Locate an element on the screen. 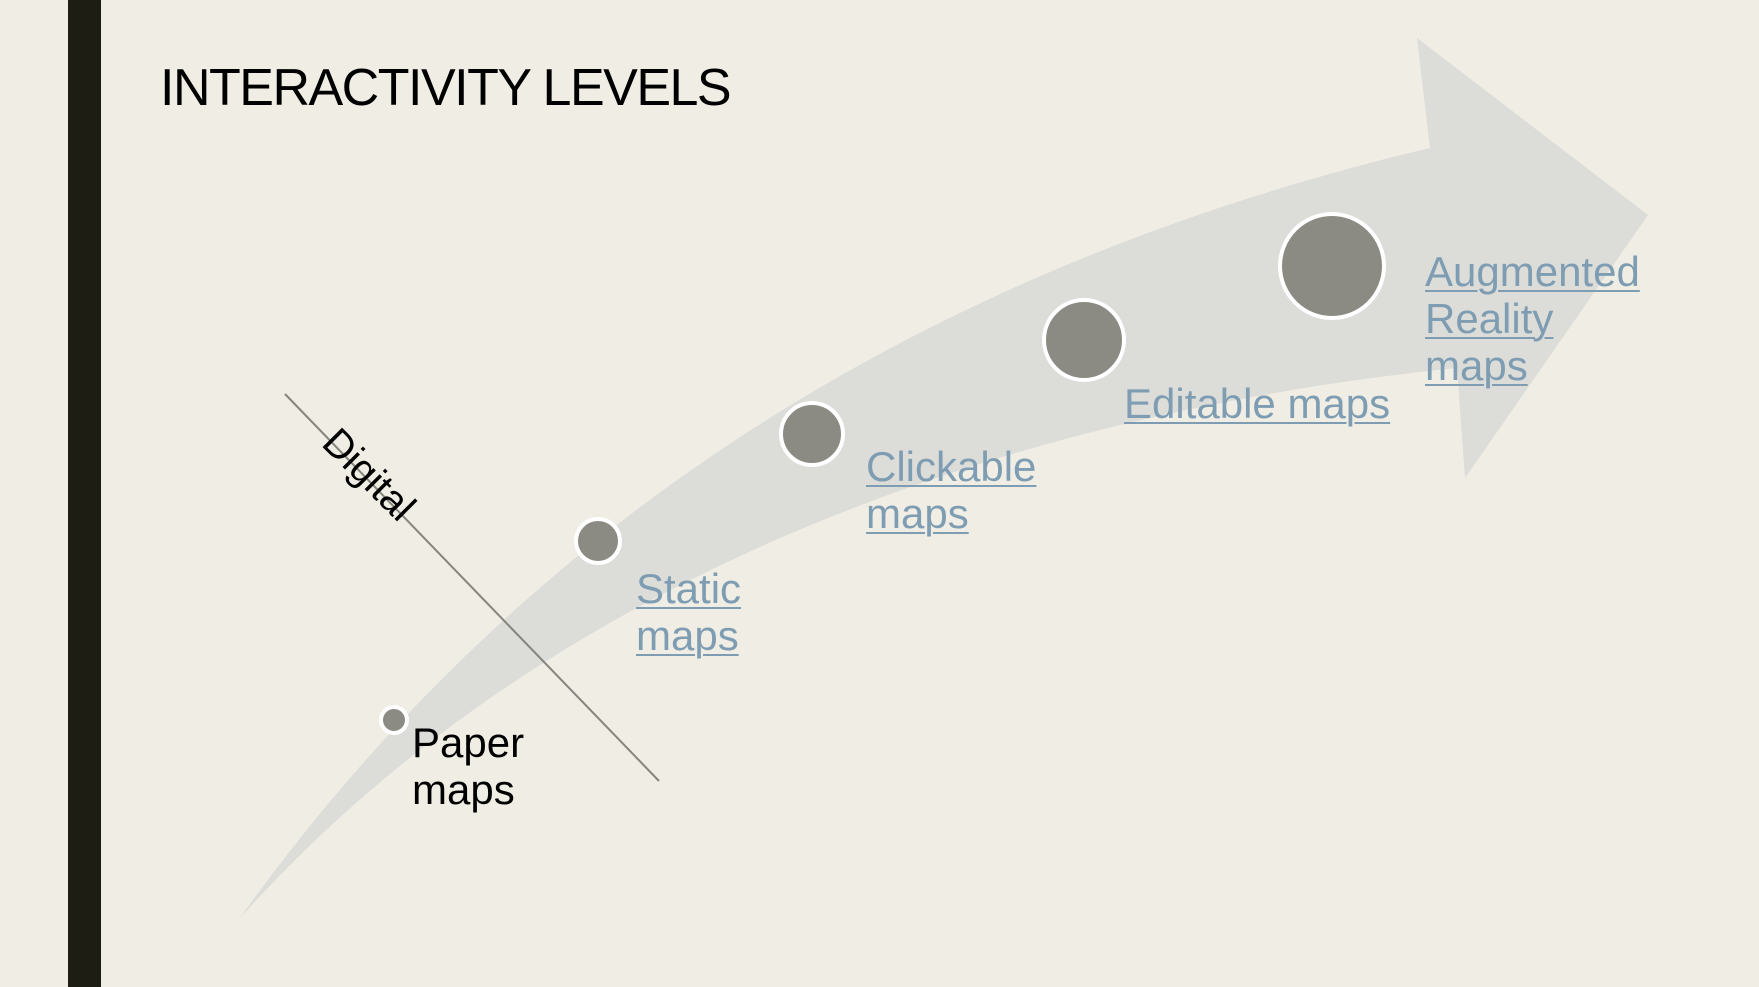  level-dot-static-maps is located at coordinates (598, 541).